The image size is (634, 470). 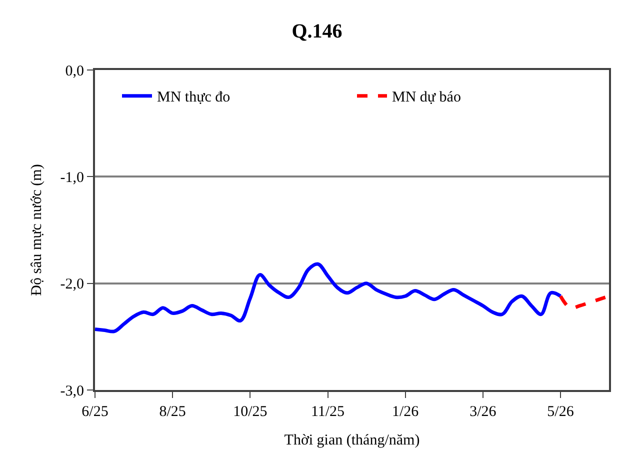 What do you see at coordinates (72, 178) in the screenshot?
I see `y-tick-label: -1,0` at bounding box center [72, 178].